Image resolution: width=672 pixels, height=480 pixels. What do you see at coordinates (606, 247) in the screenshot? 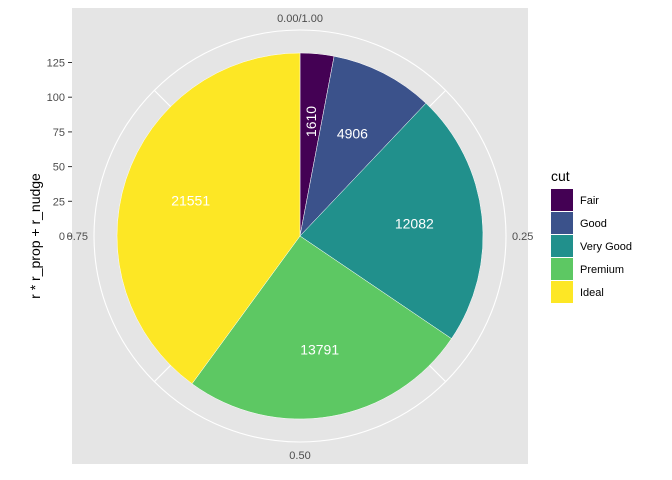
I see `legend-label: Very Good` at bounding box center [606, 247].